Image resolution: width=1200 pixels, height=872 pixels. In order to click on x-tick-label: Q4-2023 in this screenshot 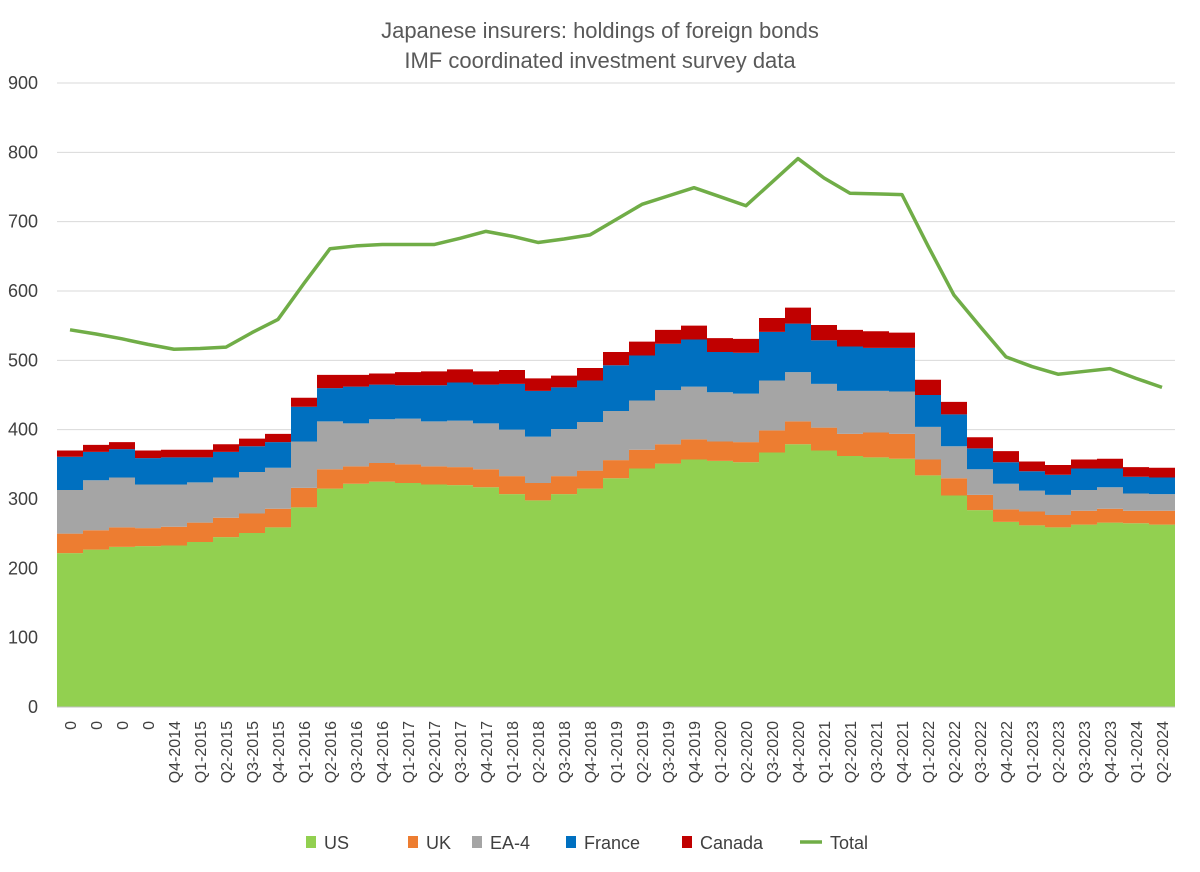, I will do `click(1111, 752)`.